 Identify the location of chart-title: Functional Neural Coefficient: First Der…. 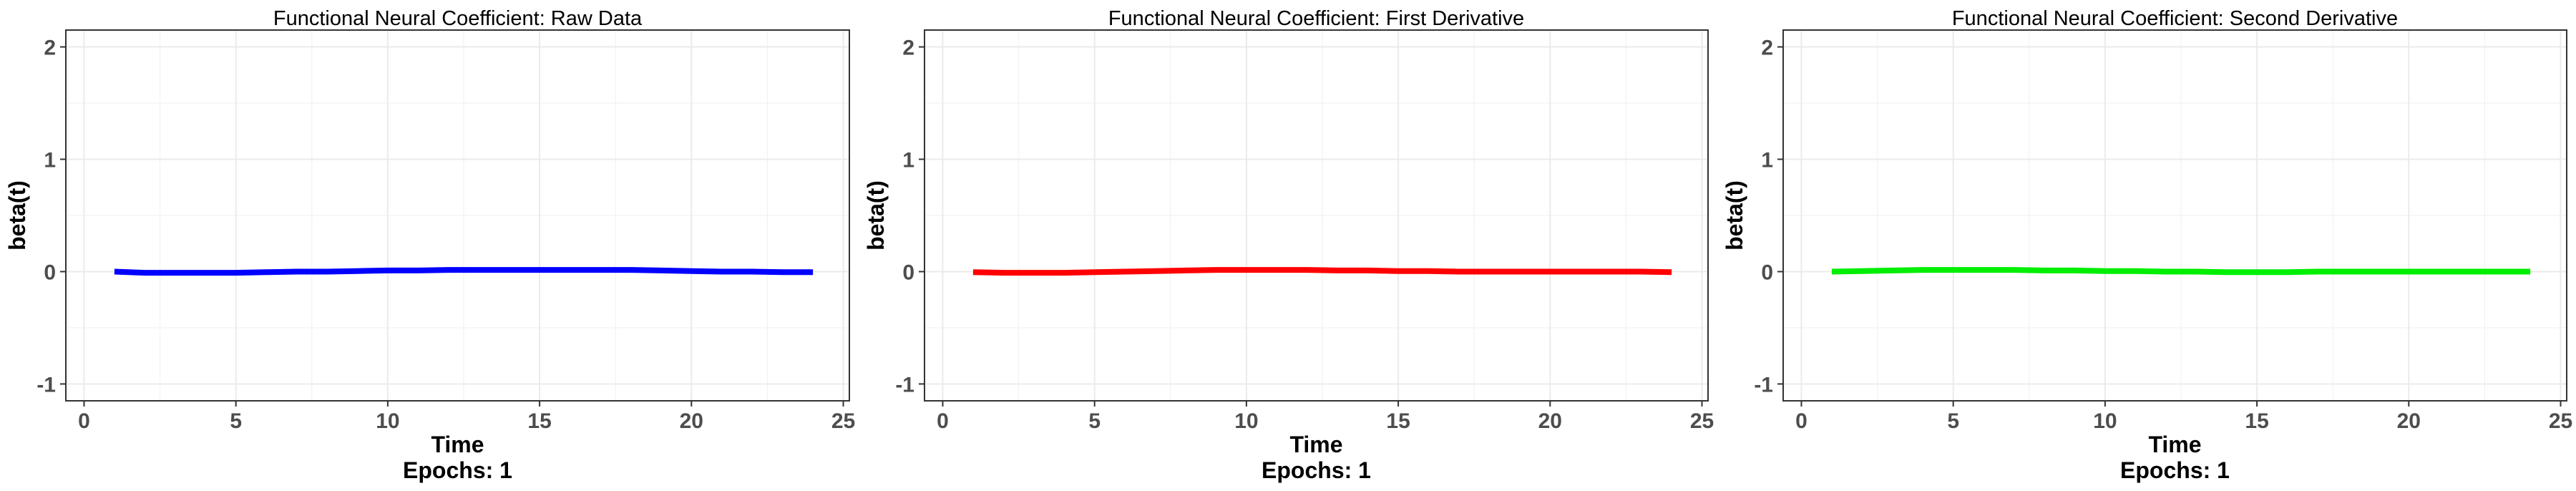
(1316, 18).